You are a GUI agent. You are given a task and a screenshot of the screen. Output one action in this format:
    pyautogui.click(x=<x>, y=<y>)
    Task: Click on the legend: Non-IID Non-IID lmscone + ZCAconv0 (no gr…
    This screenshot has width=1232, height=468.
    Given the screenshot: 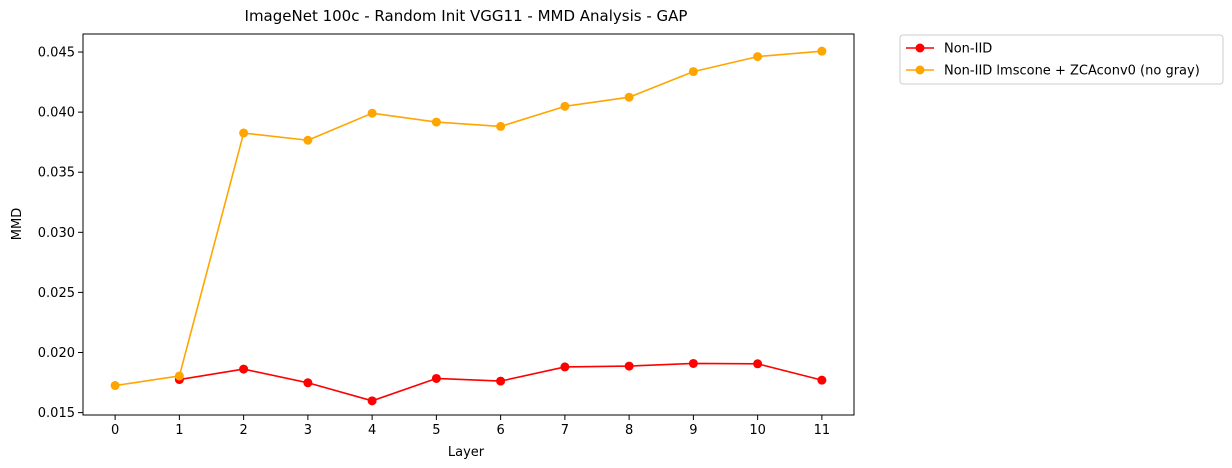 What is the action you would take?
    pyautogui.click(x=1061, y=59)
    